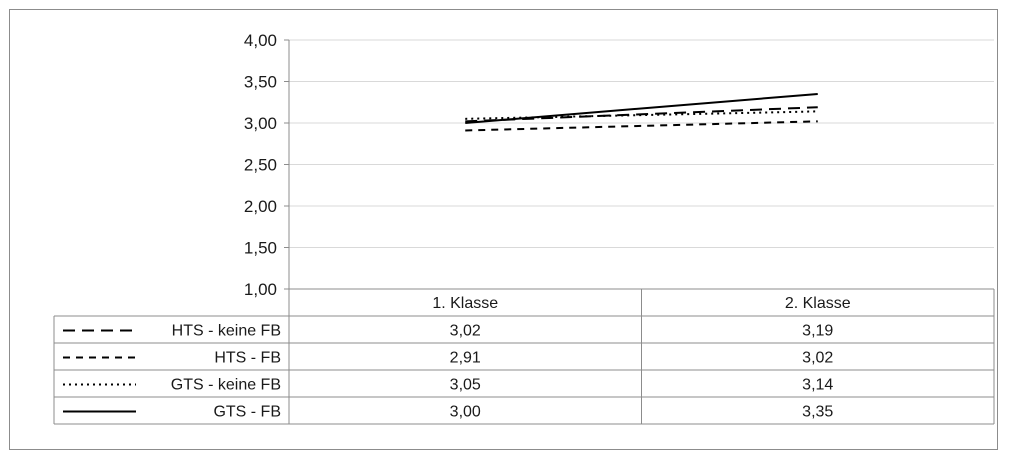  What do you see at coordinates (817, 412) in the screenshot?
I see `data-label: 3,35` at bounding box center [817, 412].